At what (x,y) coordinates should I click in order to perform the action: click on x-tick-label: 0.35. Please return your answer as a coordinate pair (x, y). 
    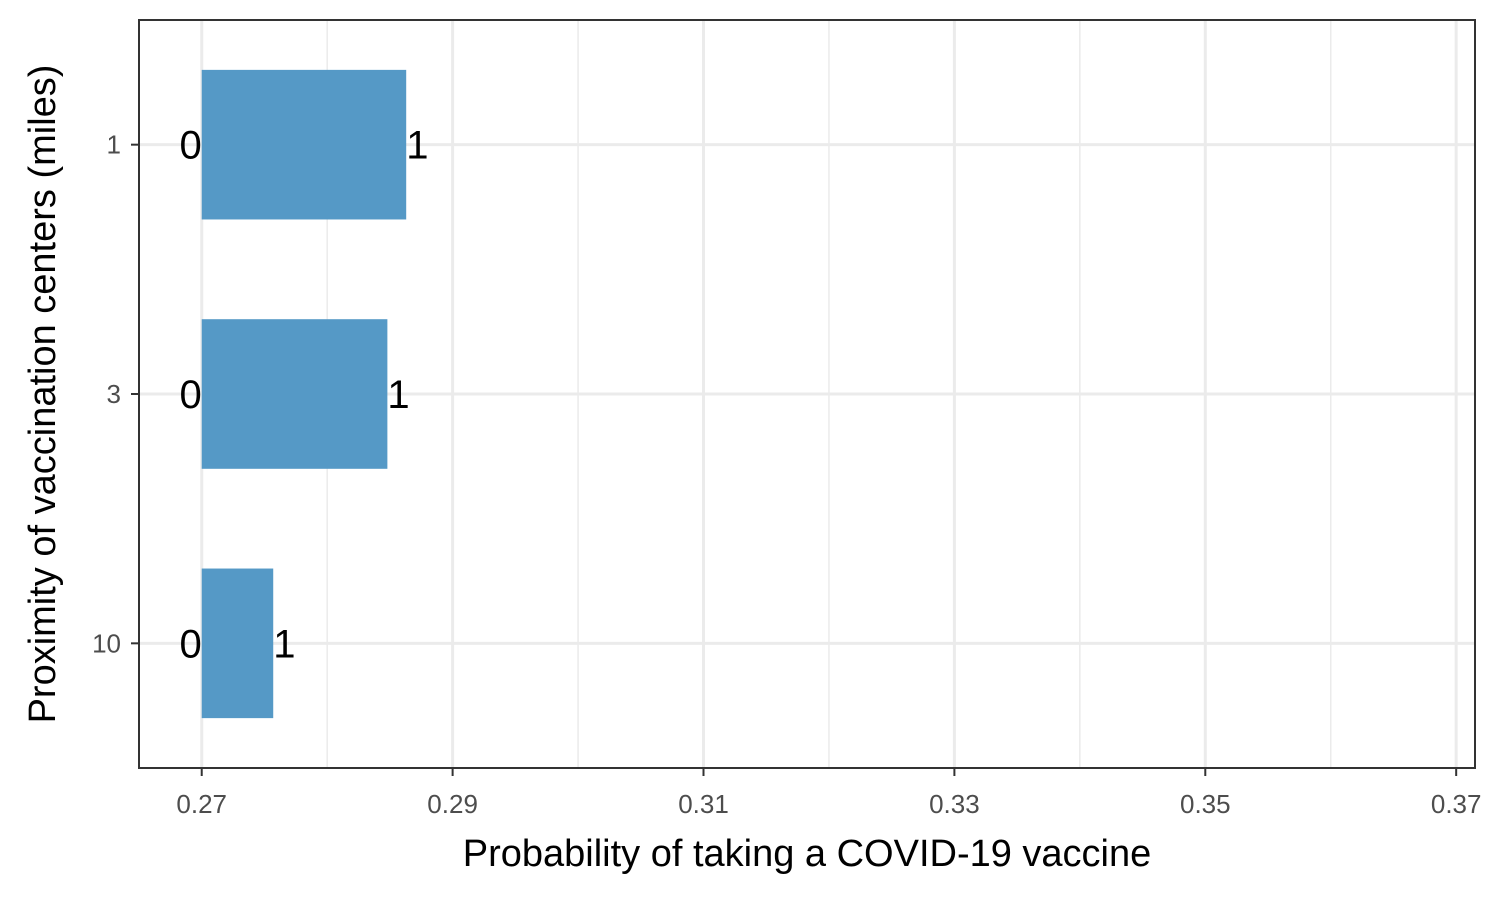
    Looking at the image, I should click on (1205, 804).